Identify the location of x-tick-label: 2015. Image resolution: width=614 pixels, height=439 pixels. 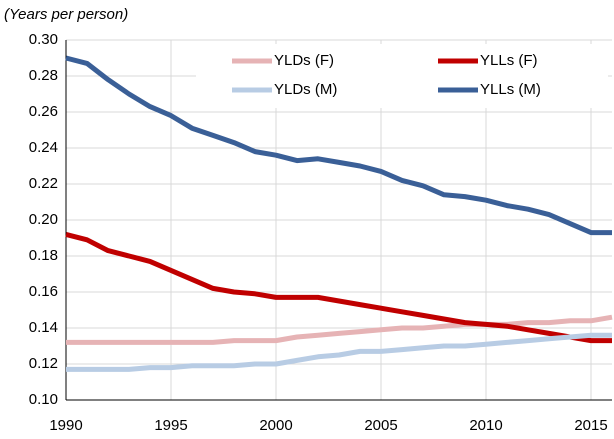
(590, 425).